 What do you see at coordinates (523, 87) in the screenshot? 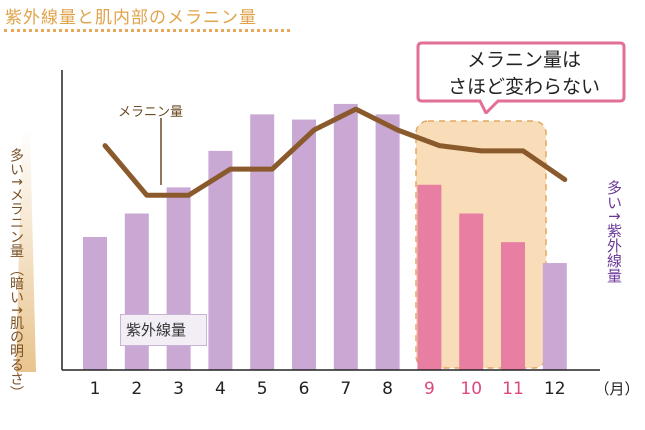
I see `callout-line2: さほど変わらない` at bounding box center [523, 87].